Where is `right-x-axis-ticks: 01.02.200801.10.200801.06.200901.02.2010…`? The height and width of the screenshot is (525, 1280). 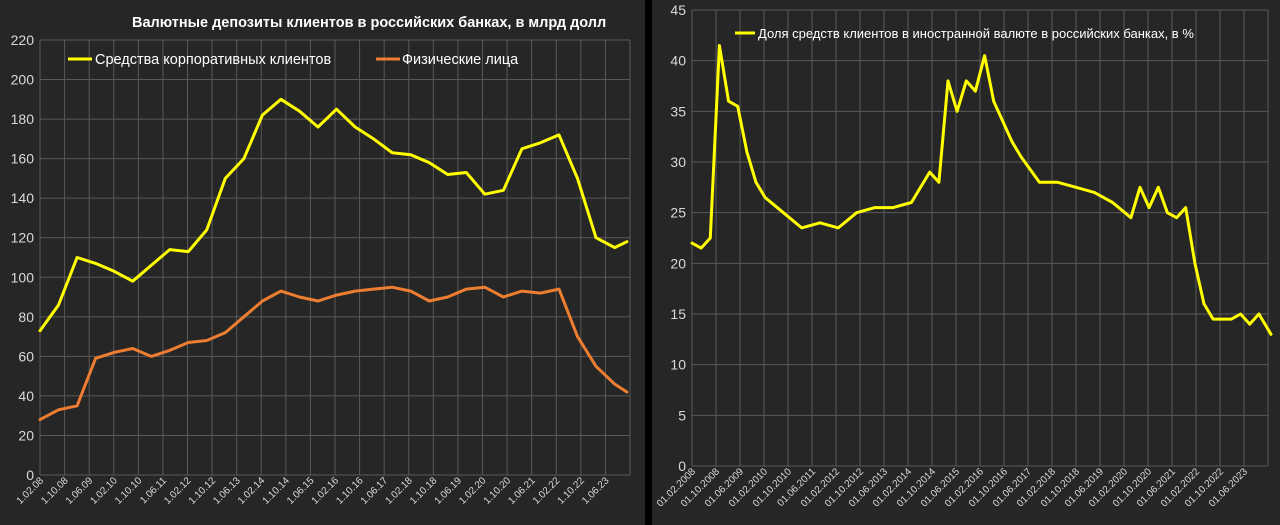
right-x-axis-ticks: 01.02.200801.10.200801.06.200901.02.2010… is located at coordinates (952, 487).